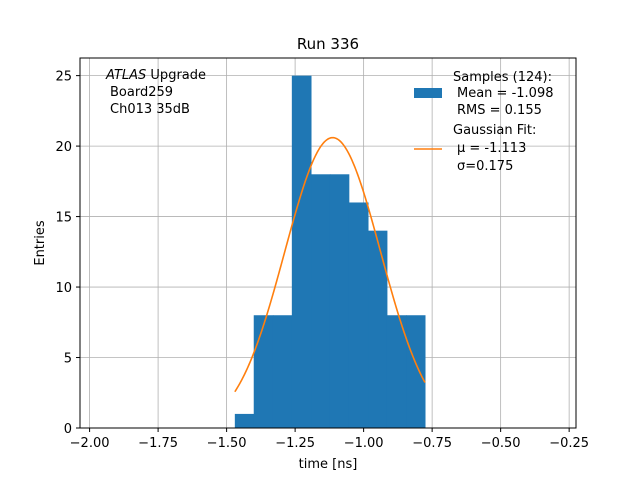 The image size is (640, 480). I want to click on upgrade-label: Upgrade, so click(178, 75).